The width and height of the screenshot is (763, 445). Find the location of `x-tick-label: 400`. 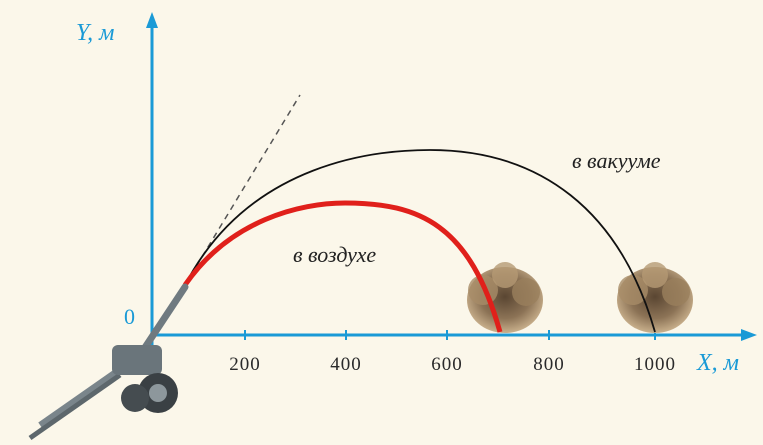

x-tick-label: 400 is located at coordinates (346, 364).